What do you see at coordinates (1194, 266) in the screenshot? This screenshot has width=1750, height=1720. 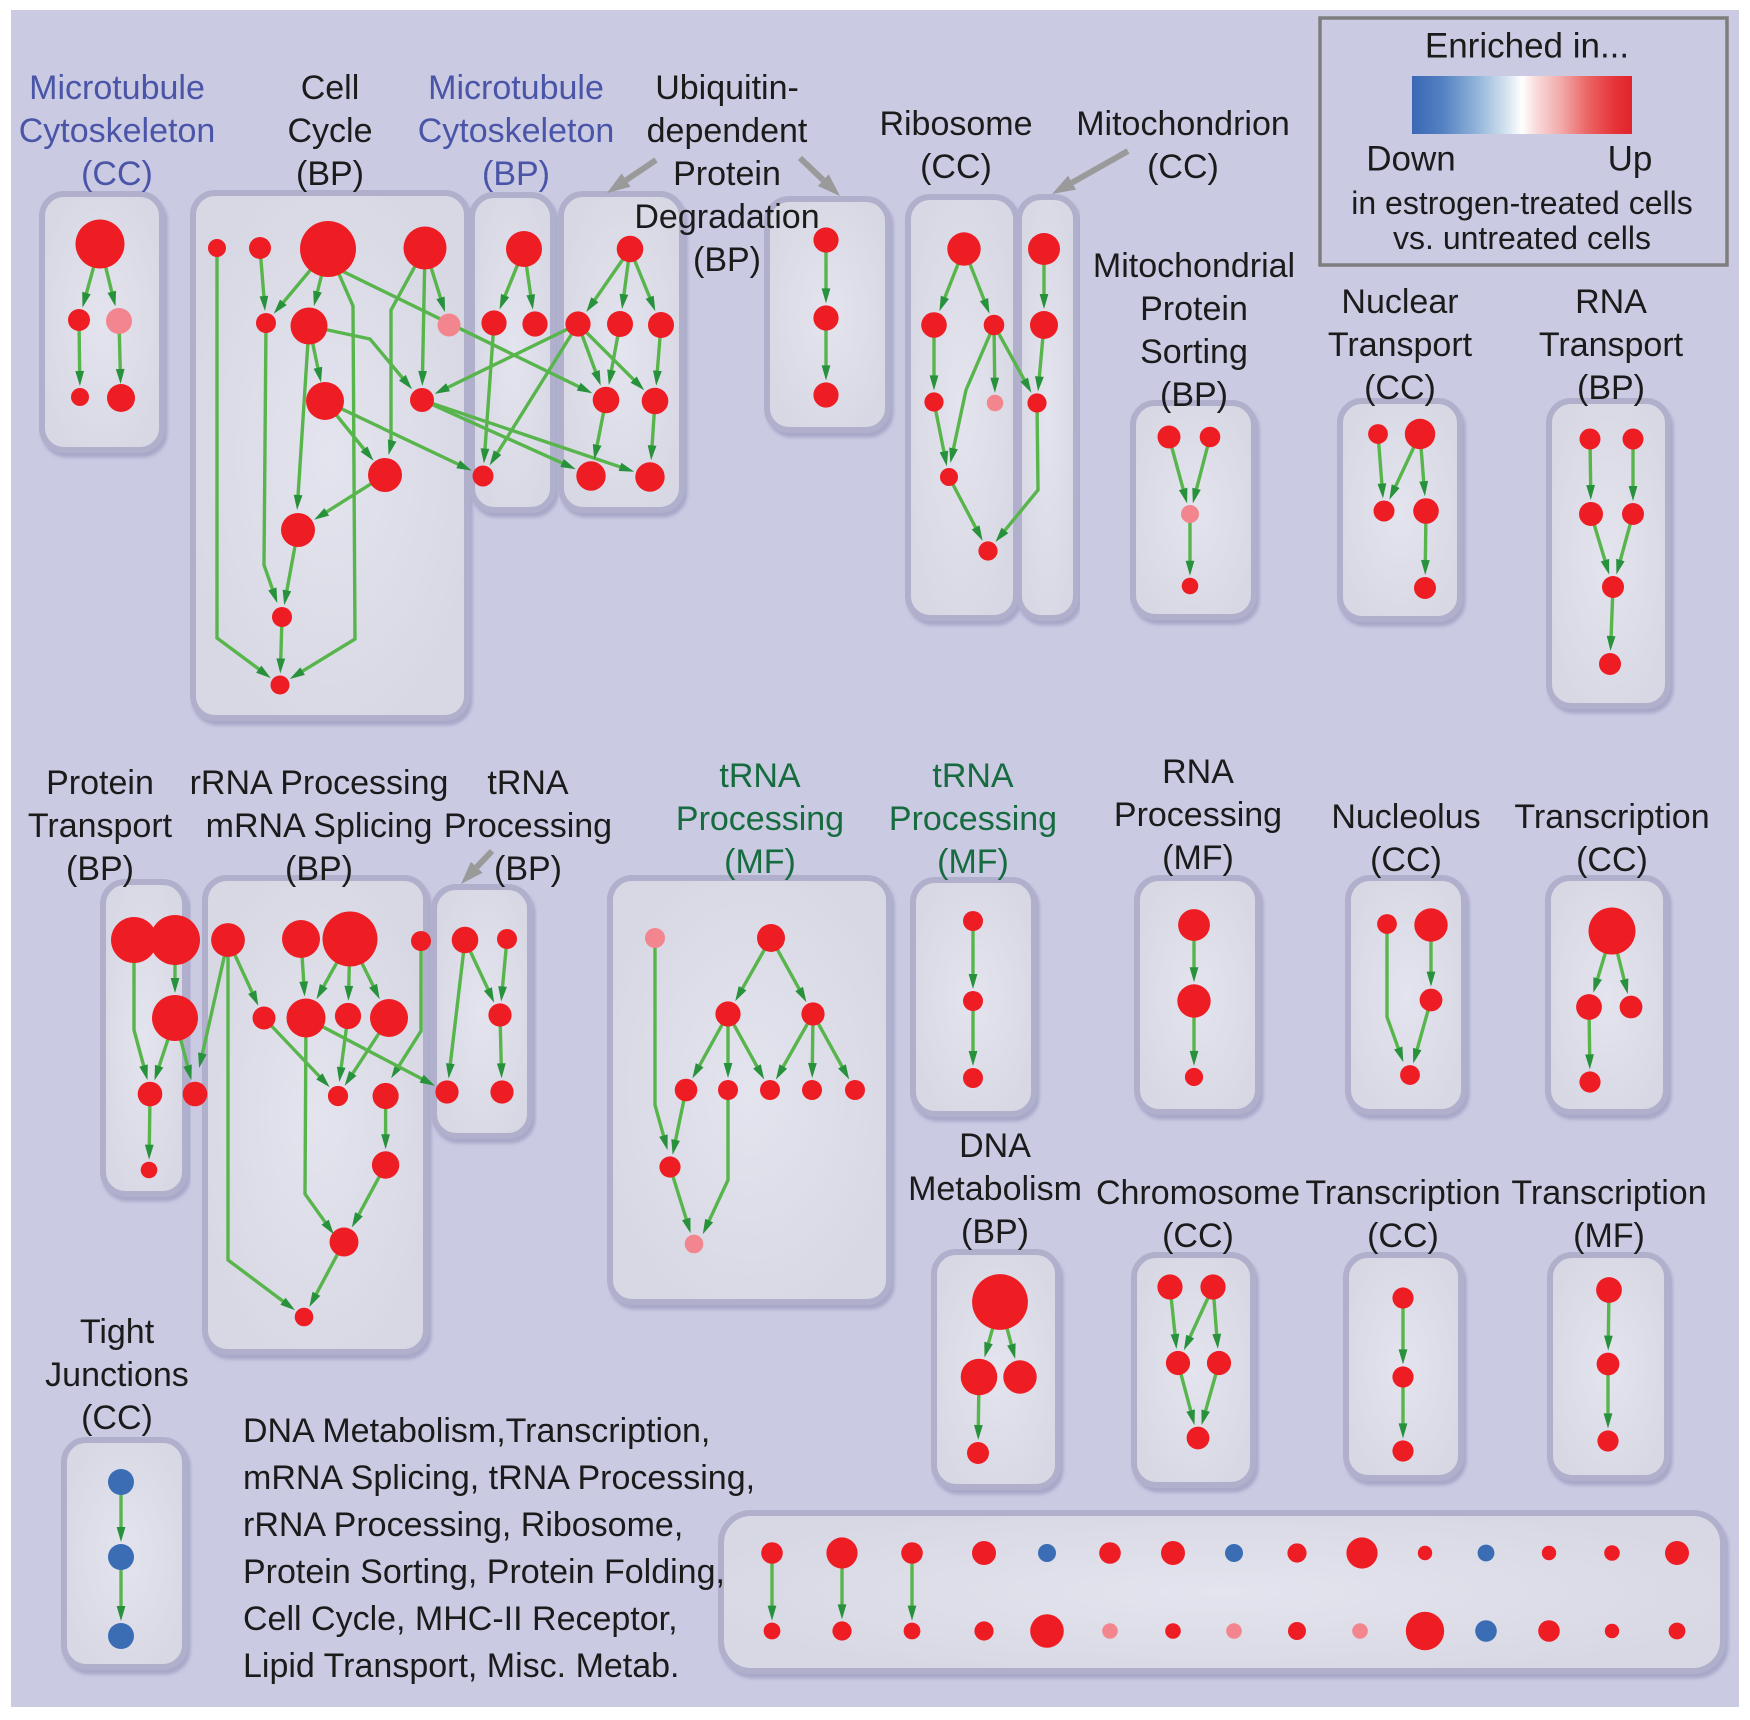 I see `svg-text: Mitochondrial` at bounding box center [1194, 266].